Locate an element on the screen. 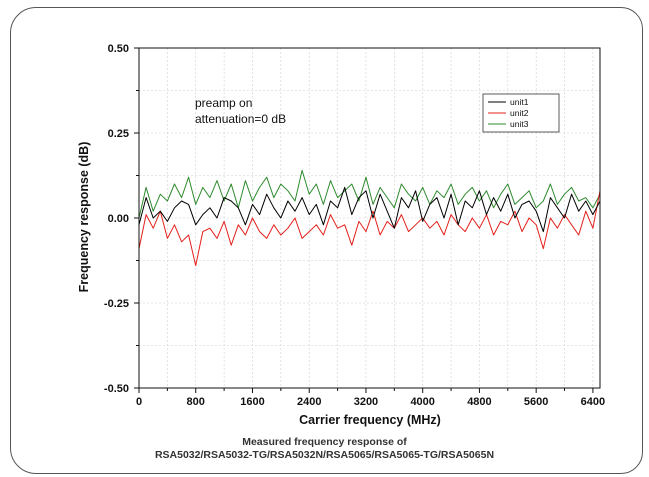 The image size is (649, 477). series-line-unit3 is located at coordinates (369, 194).